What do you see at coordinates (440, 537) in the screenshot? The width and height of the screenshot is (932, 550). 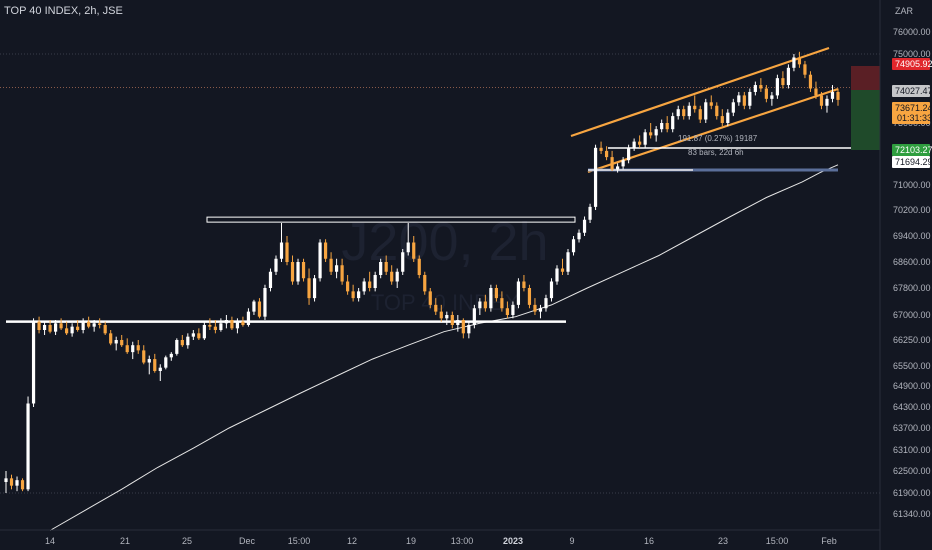 I see `time-axis: 14 21 25 Dec 15:00 12 19 13:00 2023 9 16 23 15:00 Feb` at bounding box center [440, 537].